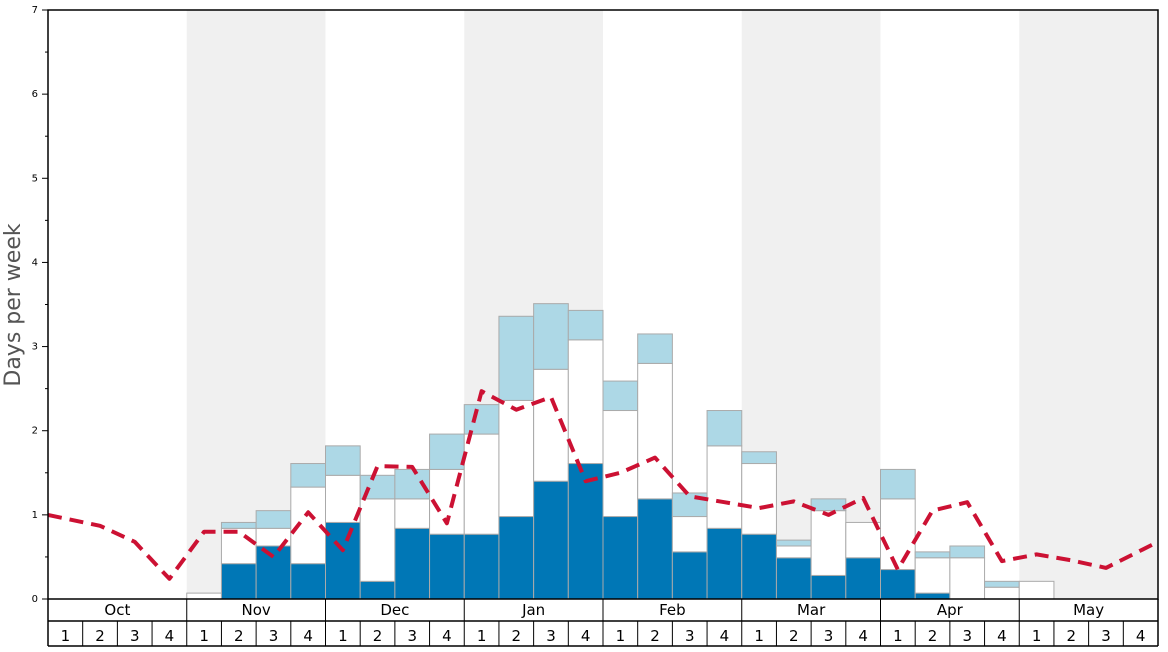 The height and width of the screenshot is (652, 1168). What do you see at coordinates (13, 304) in the screenshot?
I see `y-axis-label: Days per week` at bounding box center [13, 304].